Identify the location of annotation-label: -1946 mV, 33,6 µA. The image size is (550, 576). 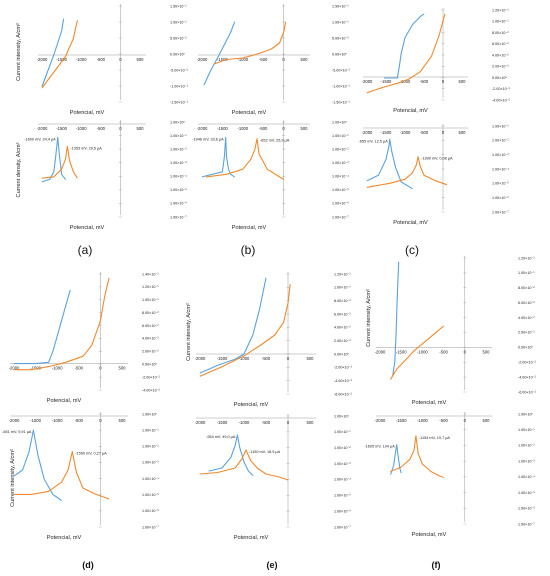
(208, 139).